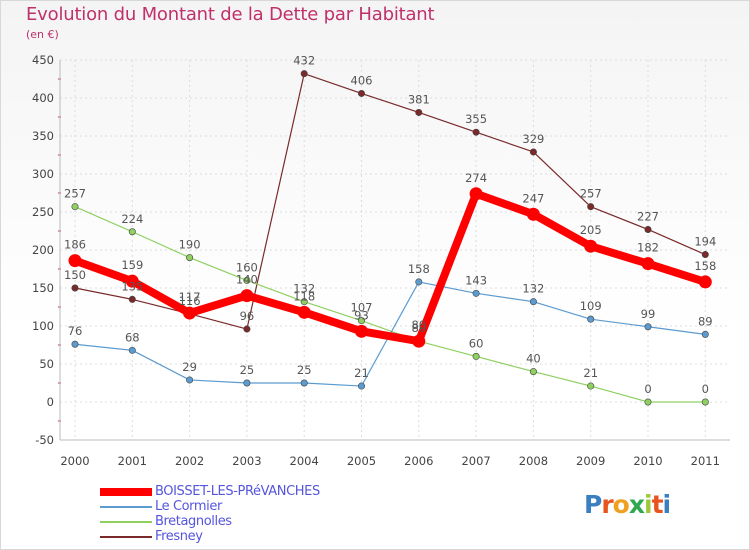 The image size is (750, 550). What do you see at coordinates (533, 461) in the screenshot?
I see `x-tick-label: 2008` at bounding box center [533, 461].